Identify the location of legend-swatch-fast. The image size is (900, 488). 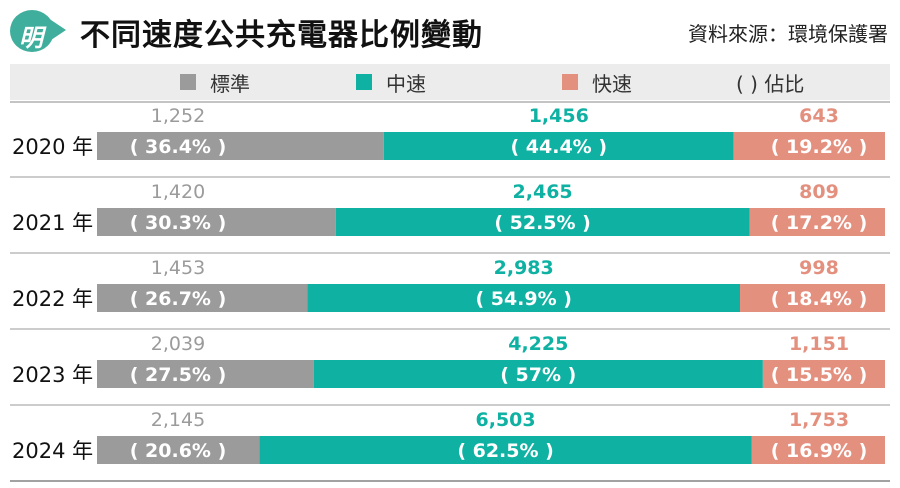
(570, 82).